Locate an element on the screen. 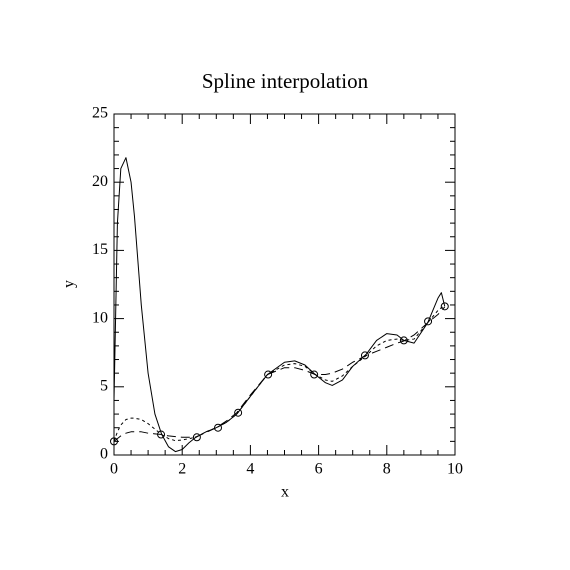 This screenshot has height=570, width=570. y-tick-label: 10 is located at coordinates (100, 317).